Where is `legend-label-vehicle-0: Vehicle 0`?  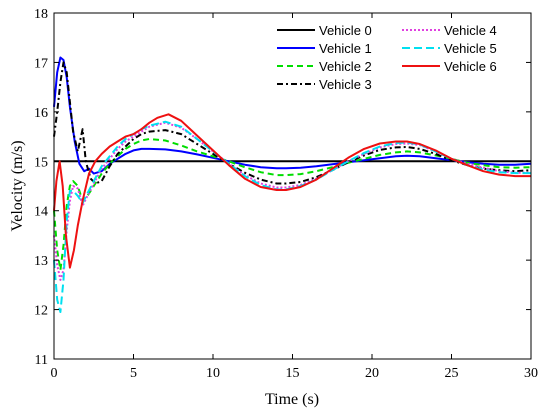 legend-label-vehicle-0: Vehicle 0 is located at coordinates (345, 30).